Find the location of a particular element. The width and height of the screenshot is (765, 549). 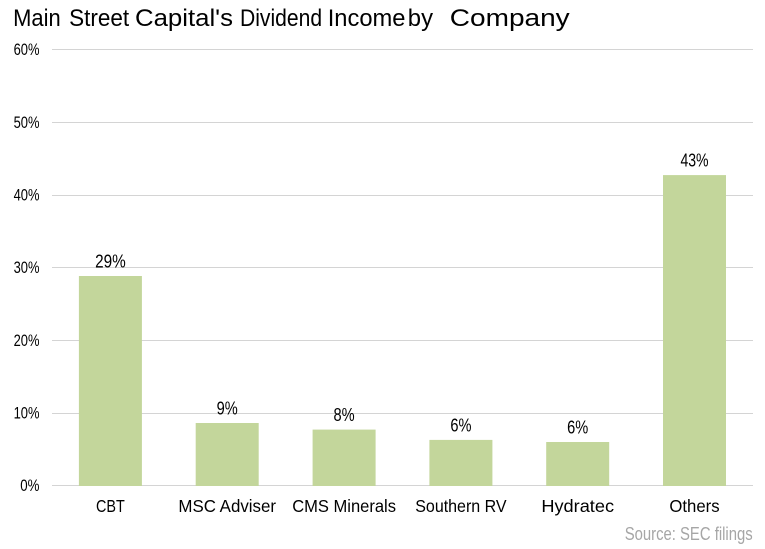

svg-text: Source: SEC filings is located at coordinates (689, 533).